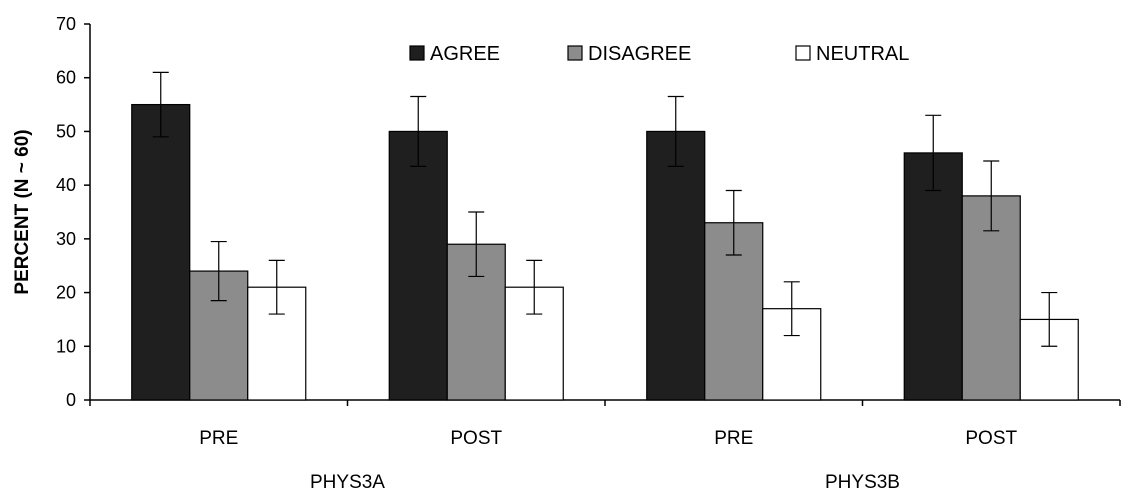  I want to click on y-axis-label-group: PERCENT (N ~ 60), so click(22, 211).